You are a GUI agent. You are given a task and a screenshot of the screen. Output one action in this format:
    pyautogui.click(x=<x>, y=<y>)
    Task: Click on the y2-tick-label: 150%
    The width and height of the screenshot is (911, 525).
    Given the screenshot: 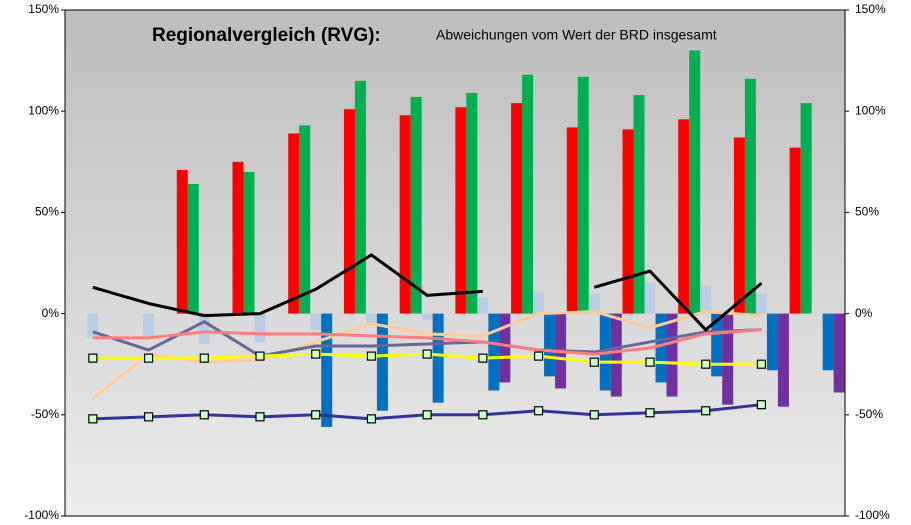 What is the action you would take?
    pyautogui.click(x=870, y=9)
    